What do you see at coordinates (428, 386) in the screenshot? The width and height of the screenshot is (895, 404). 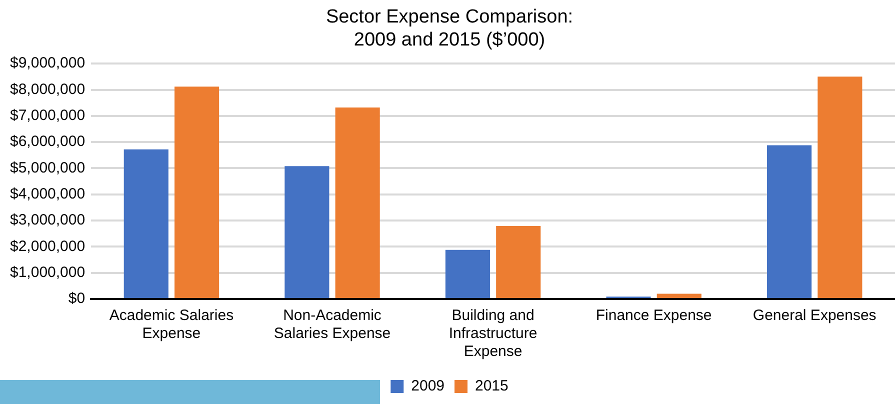 I see `legend-label: 2009` at bounding box center [428, 386].